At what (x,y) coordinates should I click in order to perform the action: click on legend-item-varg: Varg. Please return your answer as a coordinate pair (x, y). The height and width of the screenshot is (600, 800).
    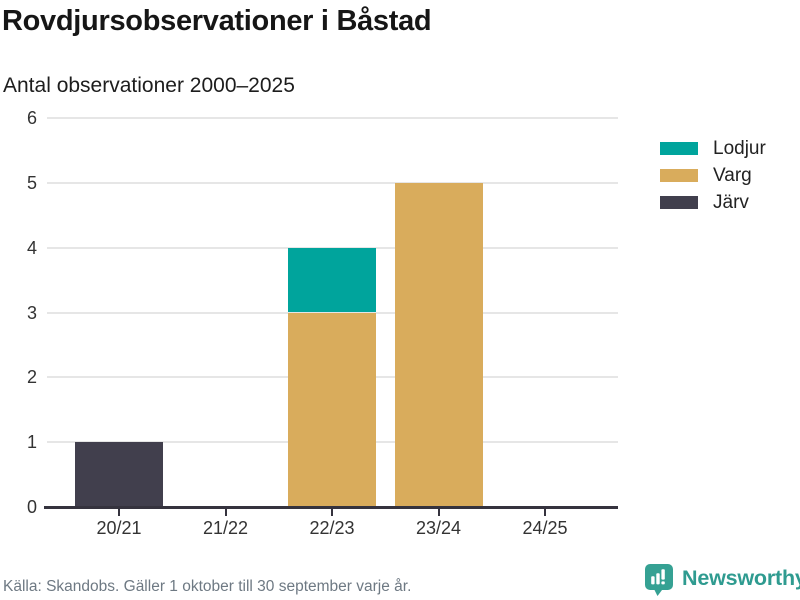
    Looking at the image, I should click on (713, 175).